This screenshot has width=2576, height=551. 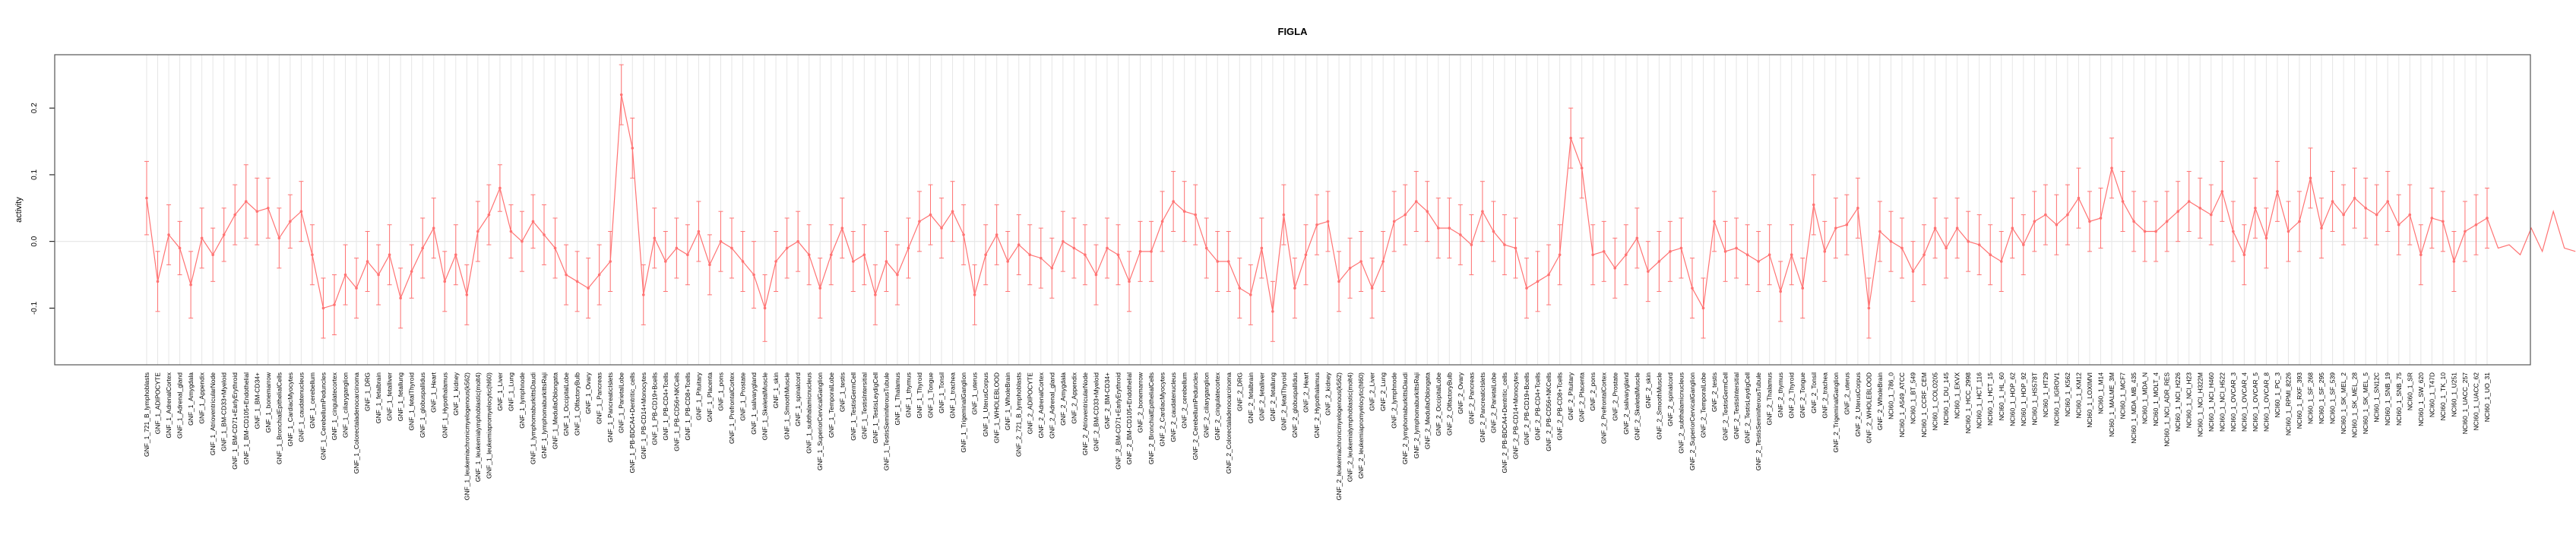 I want to click on x-tick-label: GNF_2_SuperiorCervicalGanglion, so click(x=1692, y=421).